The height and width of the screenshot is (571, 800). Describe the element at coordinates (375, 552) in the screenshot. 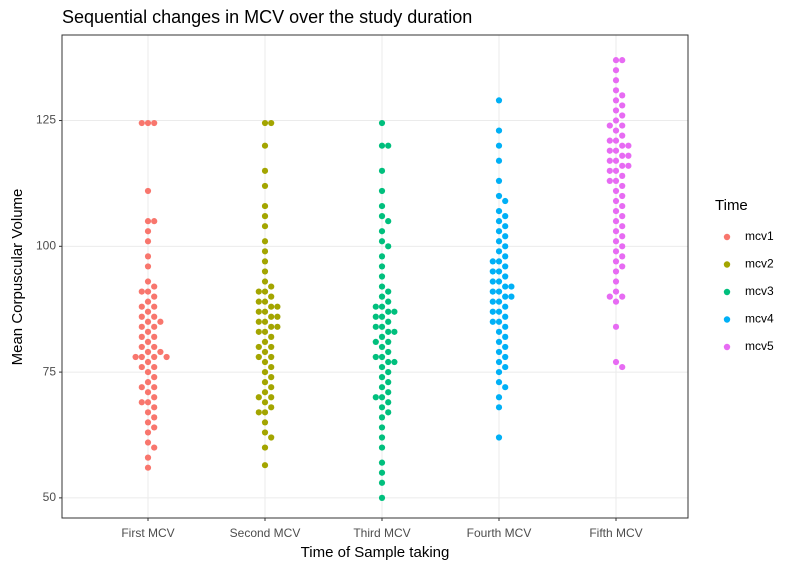

I see `x-axis-title: Time of Sample taking` at that location.